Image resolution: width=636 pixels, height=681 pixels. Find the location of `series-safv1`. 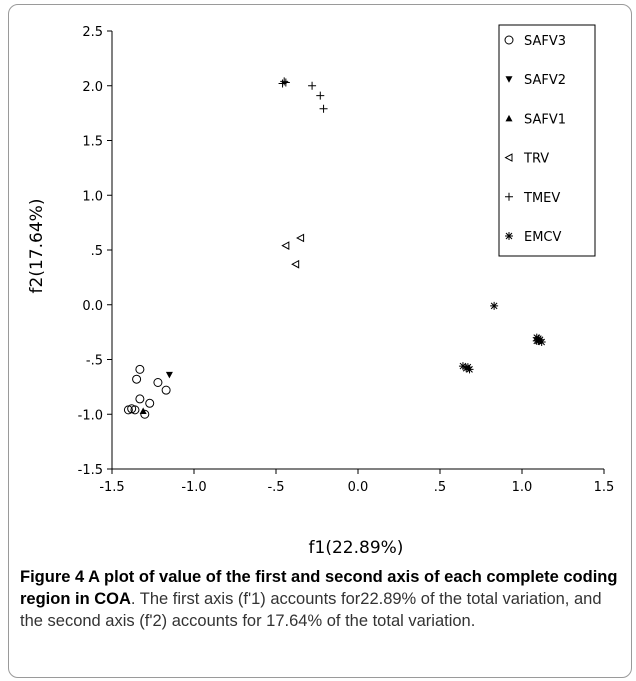

series-safv1 is located at coordinates (143, 410).